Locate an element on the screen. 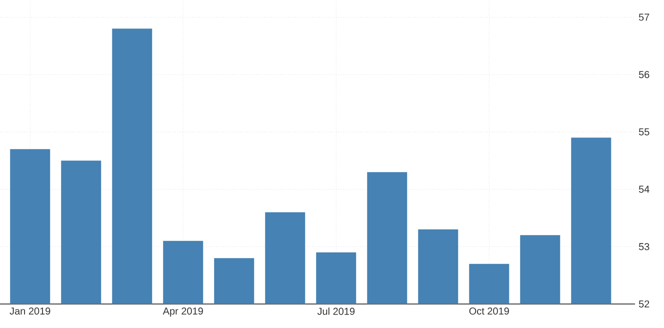 The height and width of the screenshot is (328, 664). y-tick-label: 53 is located at coordinates (644, 246).